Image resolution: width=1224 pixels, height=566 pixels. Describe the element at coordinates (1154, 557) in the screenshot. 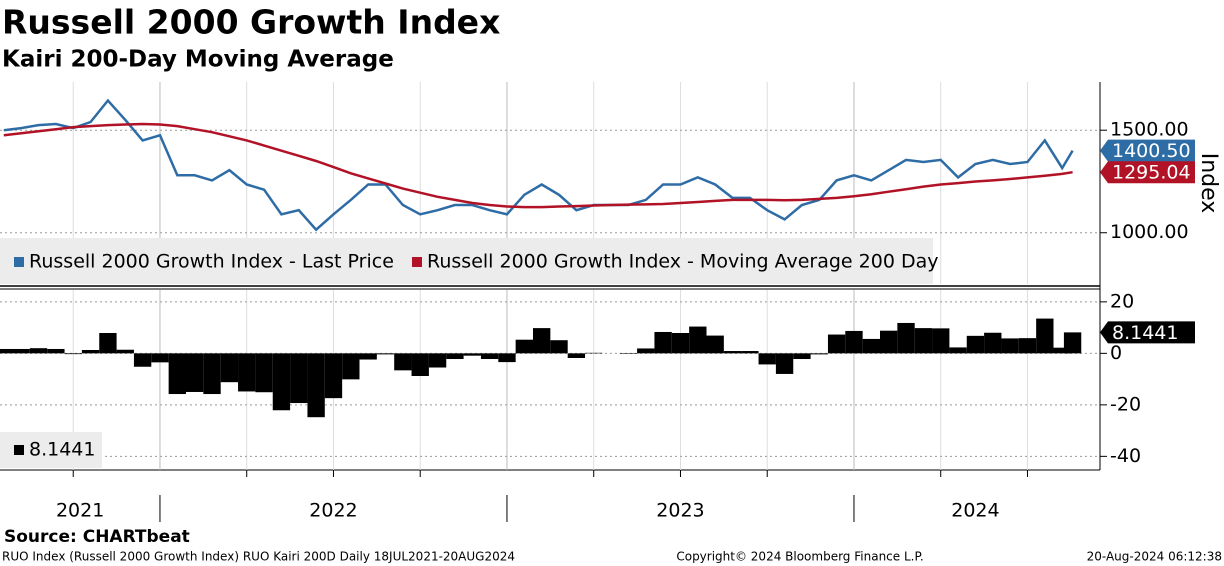

I see `footer-right: 20-Aug-2024 06:12:38` at that location.